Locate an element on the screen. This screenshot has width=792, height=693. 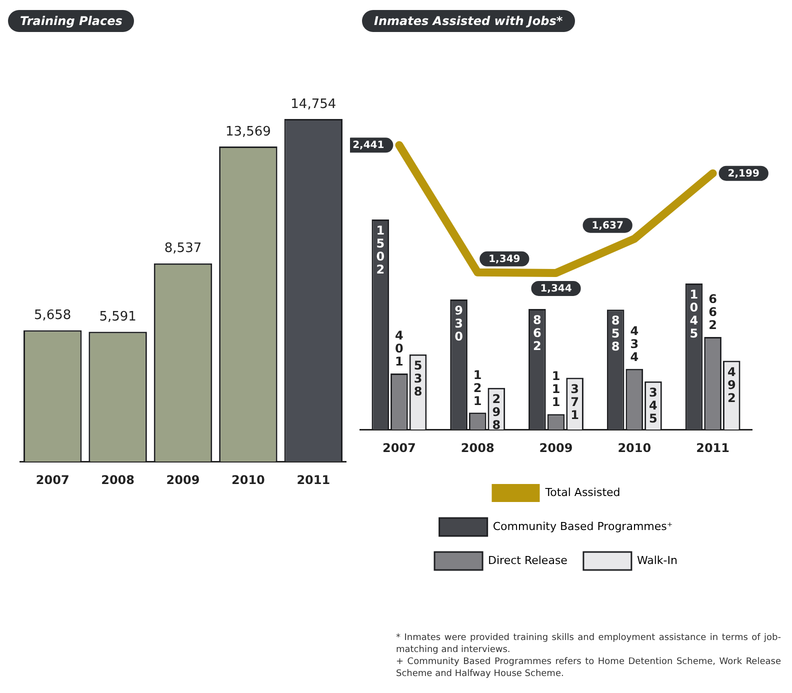
legend-label: Walk-In is located at coordinates (657, 560).